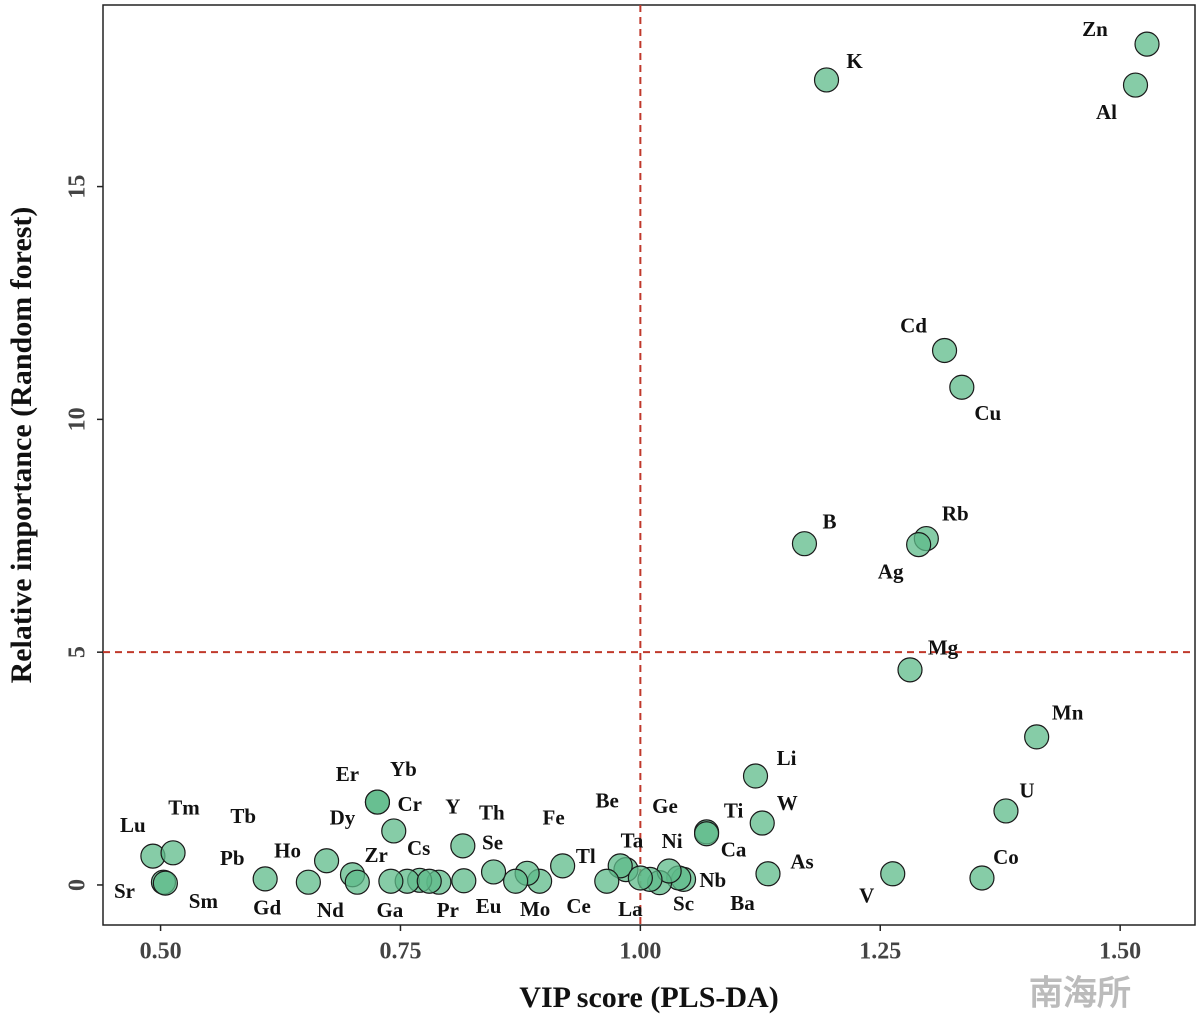 The height and width of the screenshot is (1025, 1200). Describe the element at coordinates (648, 997) in the screenshot. I see `x-axis-title: VIP score (PLS-DA)` at that location.